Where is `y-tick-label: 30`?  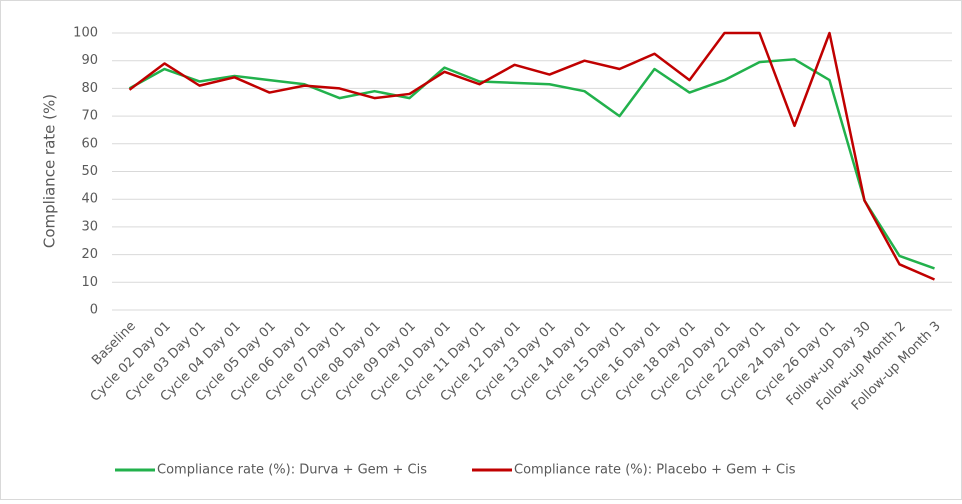 y-tick-label: 30 is located at coordinates (89, 226).